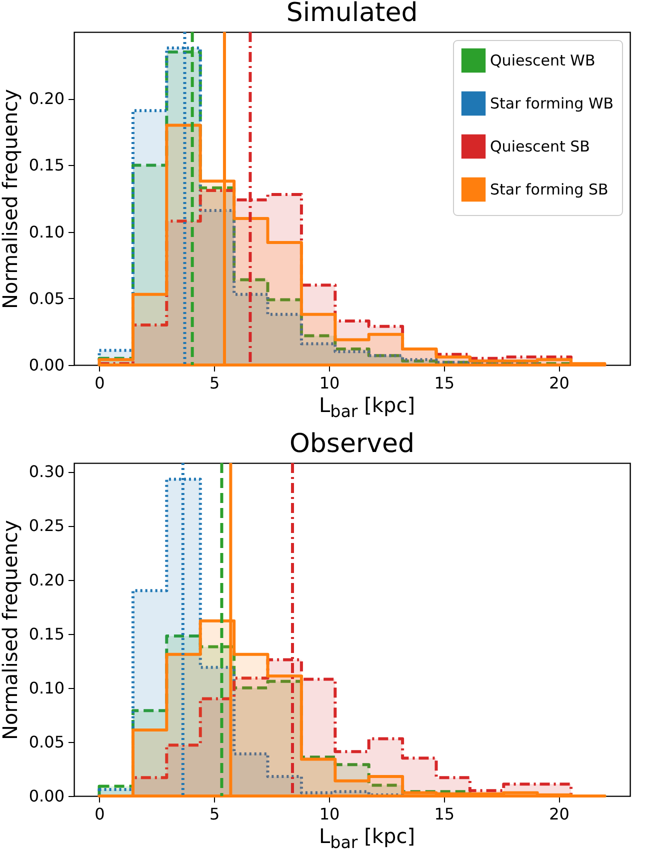 This screenshot has height=862, width=651. I want to click on legend-label: Quiescent WB, so click(543, 61).